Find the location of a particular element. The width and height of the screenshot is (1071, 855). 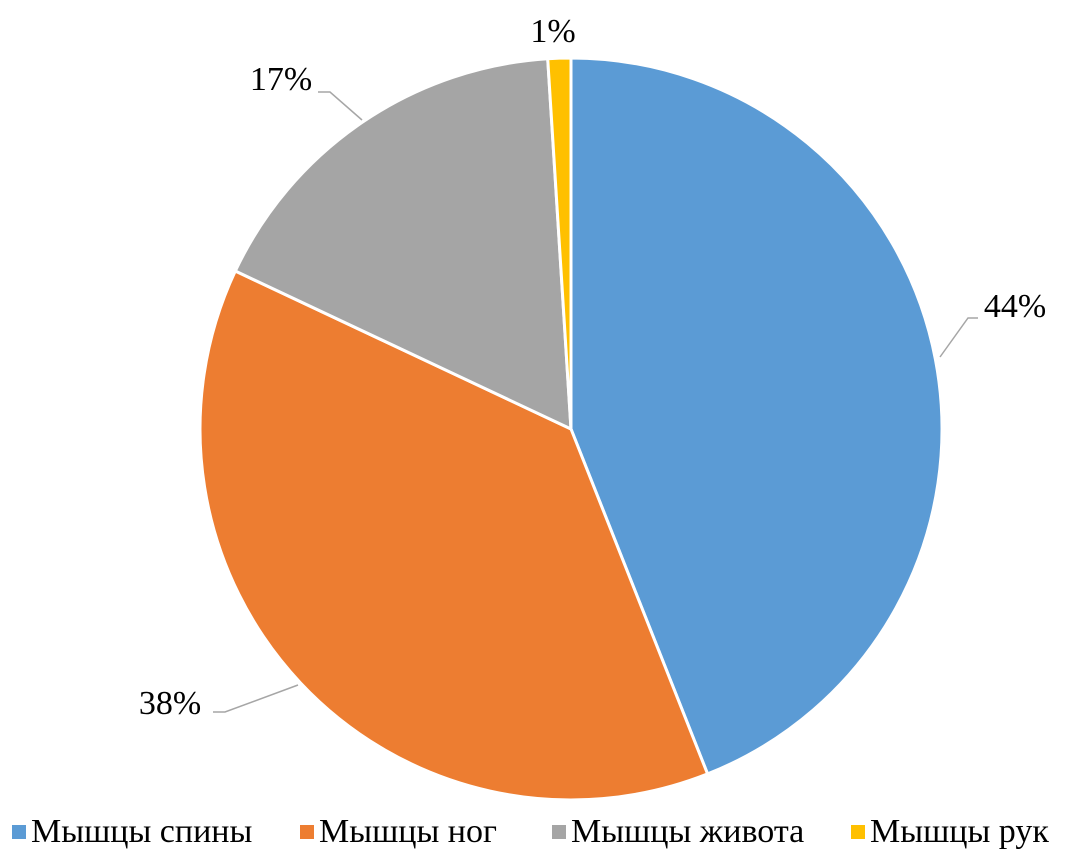

legend-label: Мышцы ног is located at coordinates (408, 831).